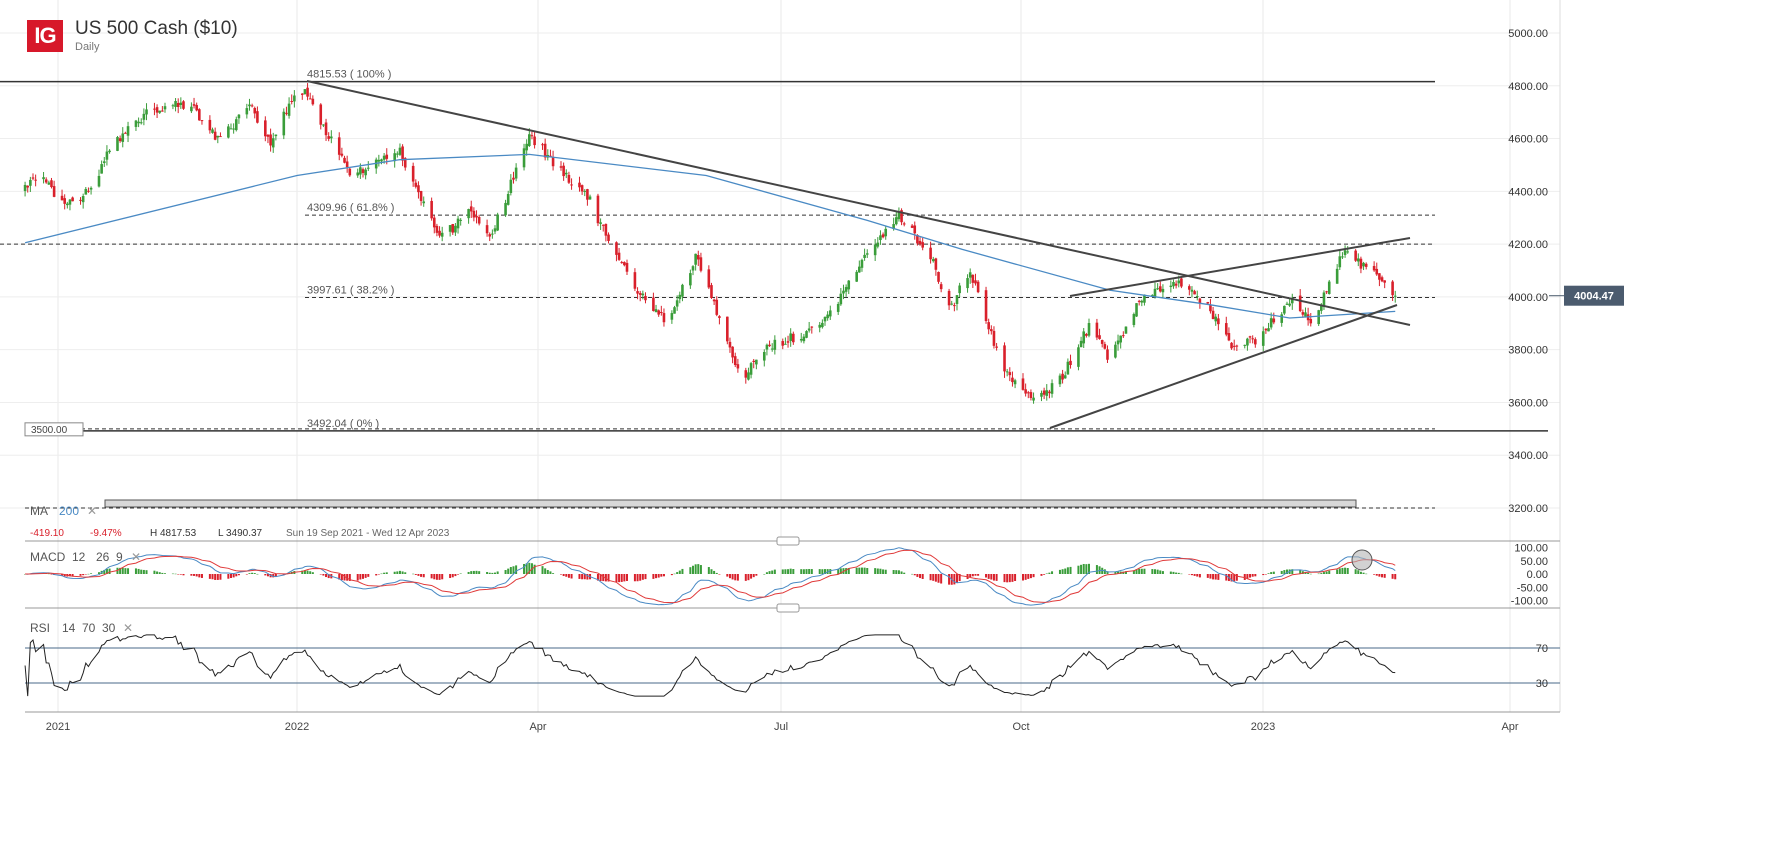 This screenshot has width=1782, height=848. I want to click on timeframe-label: Daily, so click(87, 47).